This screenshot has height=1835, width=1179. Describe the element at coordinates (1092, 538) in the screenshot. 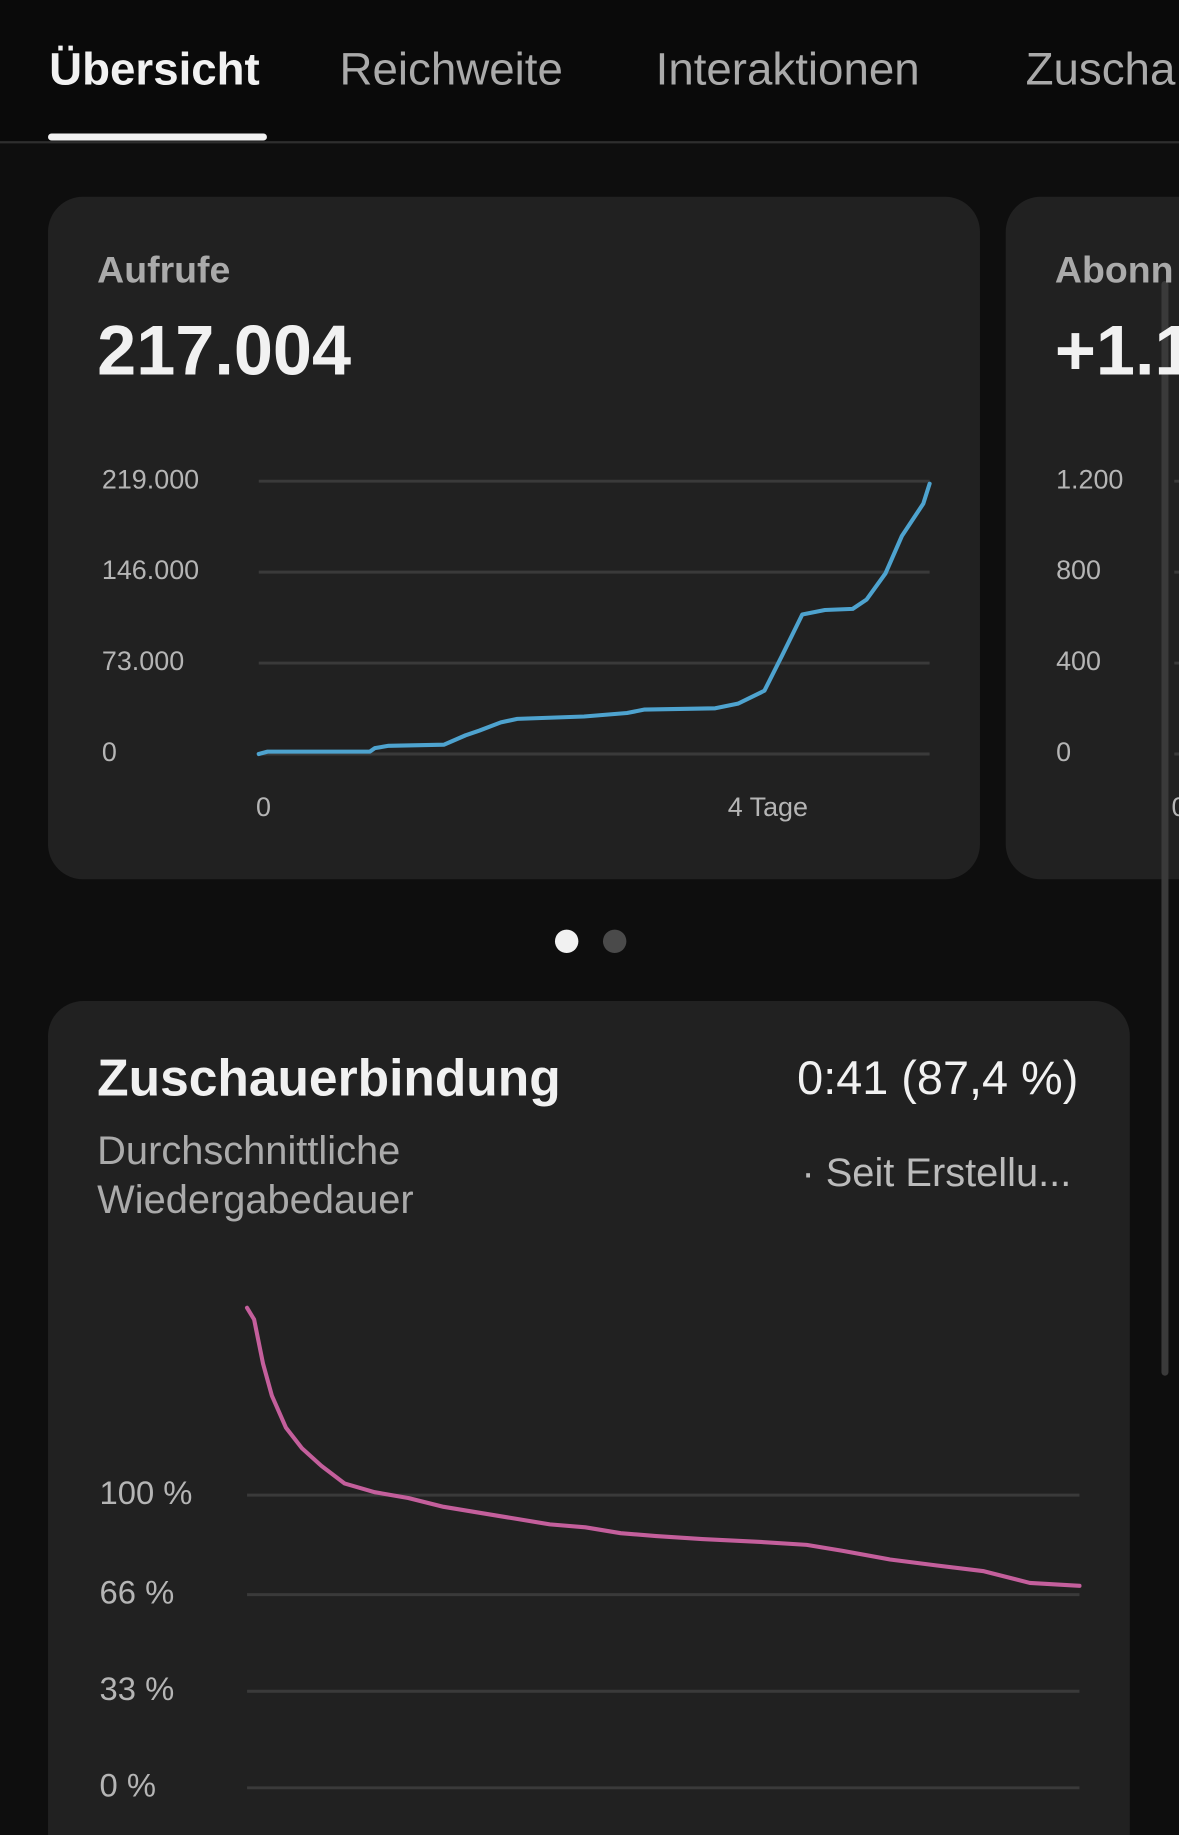

I see `card` at that location.